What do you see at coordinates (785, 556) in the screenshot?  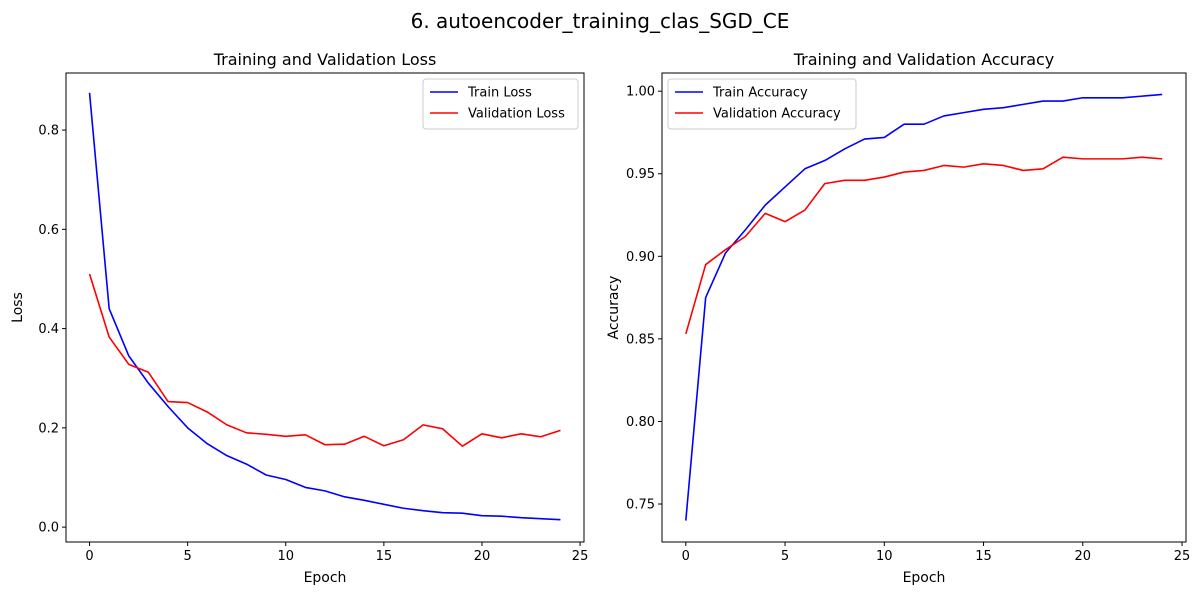 I see `accuracy-x-tick-label: 5` at bounding box center [785, 556].